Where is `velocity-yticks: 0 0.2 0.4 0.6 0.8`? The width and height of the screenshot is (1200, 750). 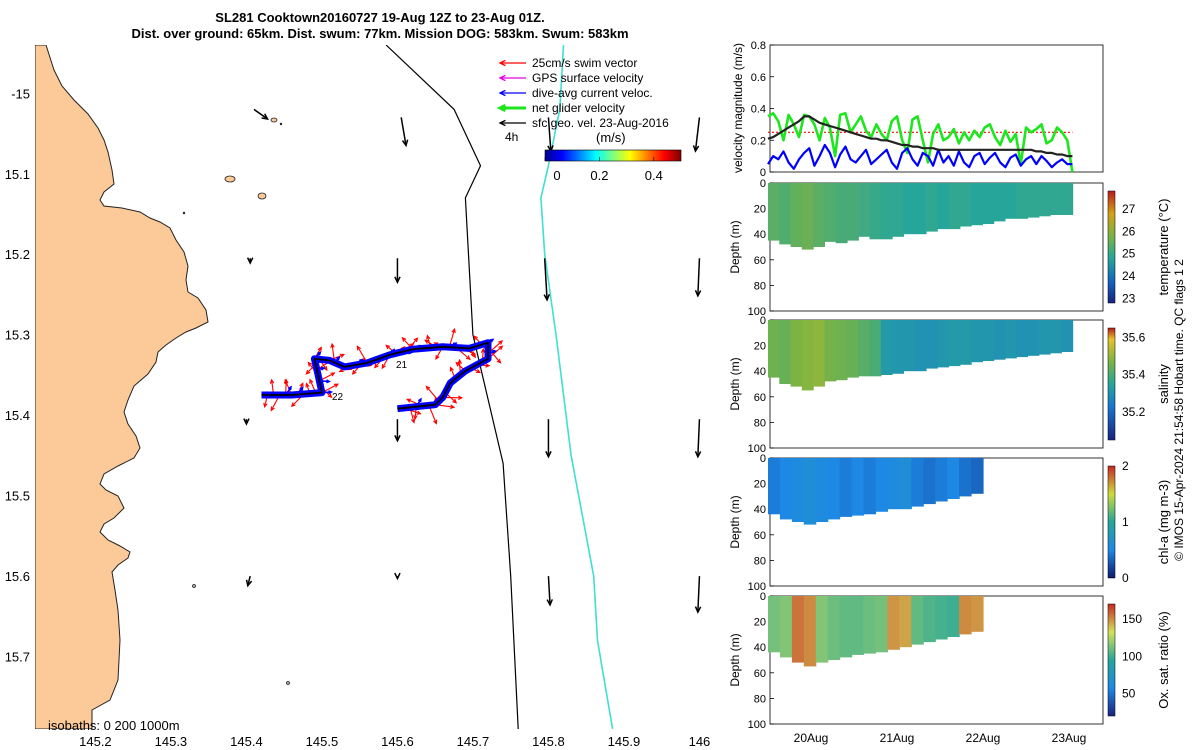
velocity-yticks: 0 0.2 0.4 0.6 0.8 is located at coordinates (762, 109).